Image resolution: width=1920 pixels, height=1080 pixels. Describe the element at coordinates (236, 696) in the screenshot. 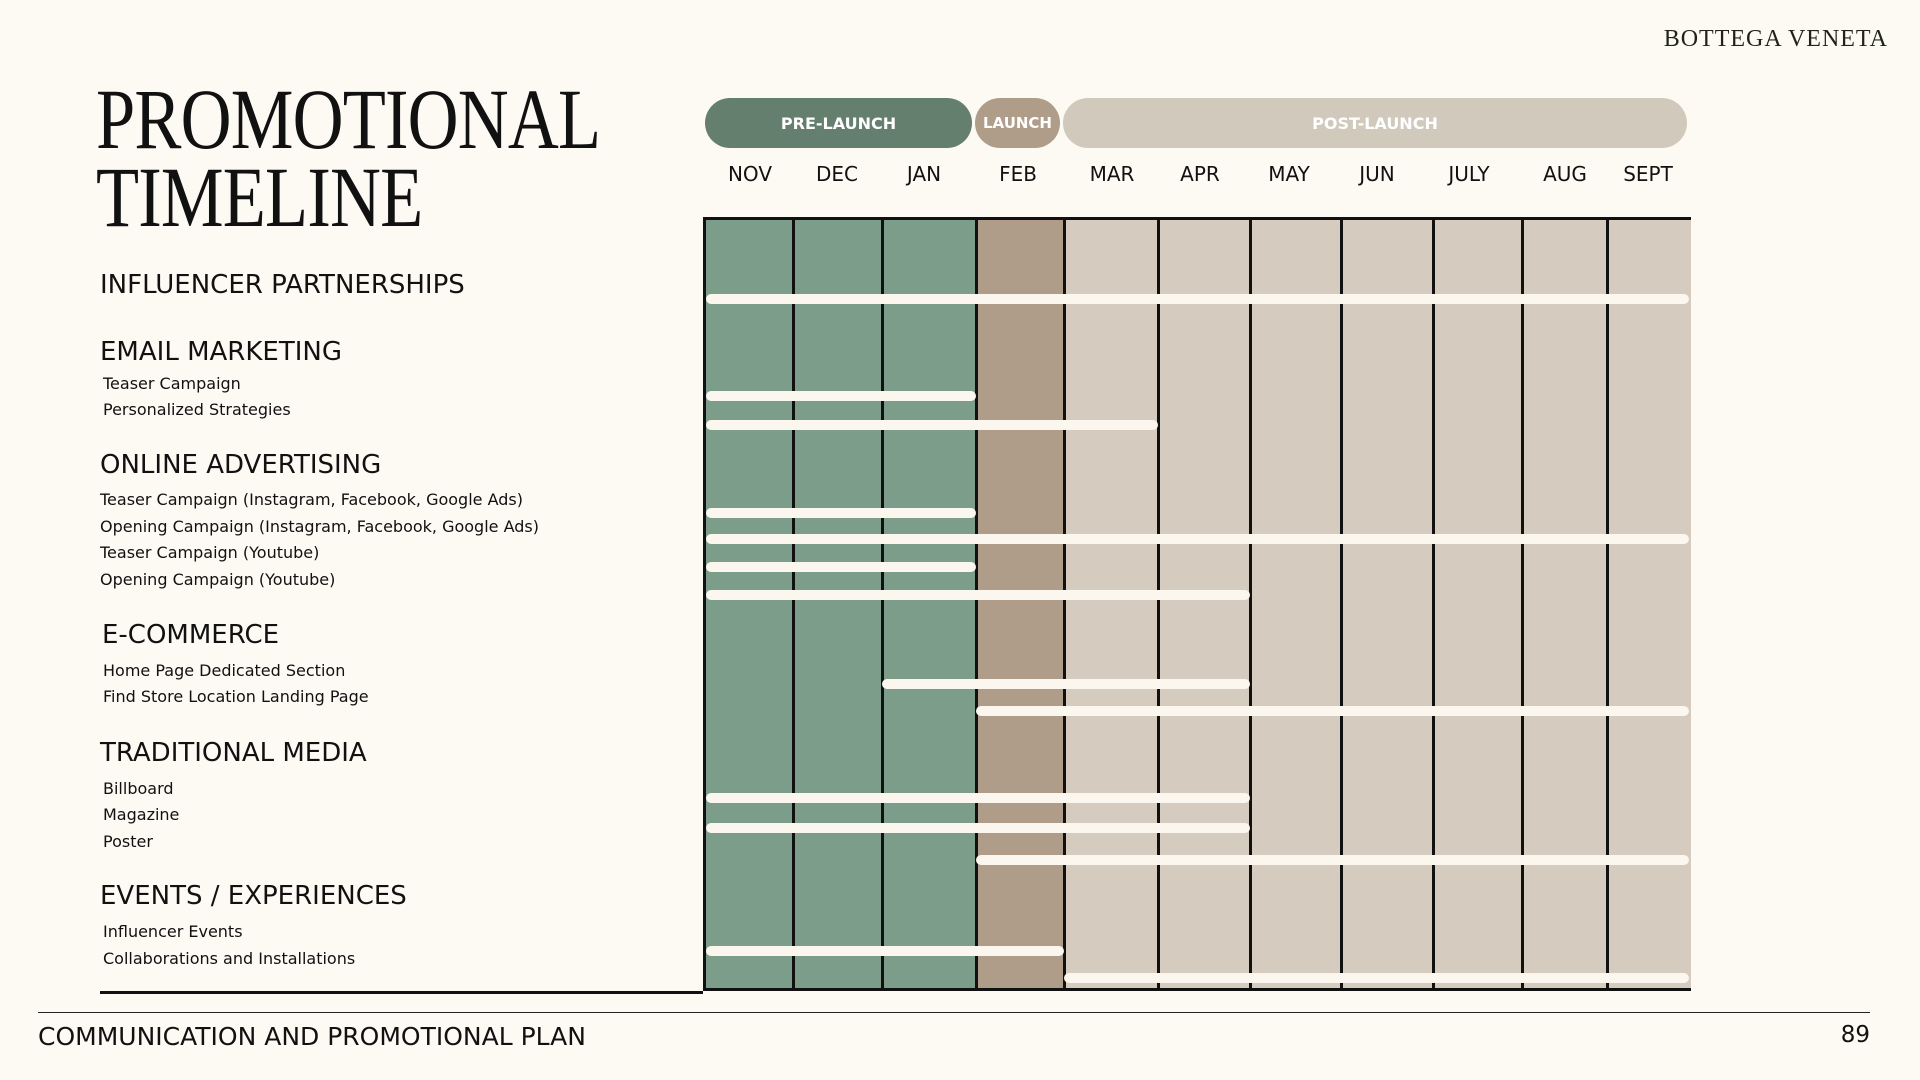

I see `activity-item: Find Store Location Landing Page` at that location.